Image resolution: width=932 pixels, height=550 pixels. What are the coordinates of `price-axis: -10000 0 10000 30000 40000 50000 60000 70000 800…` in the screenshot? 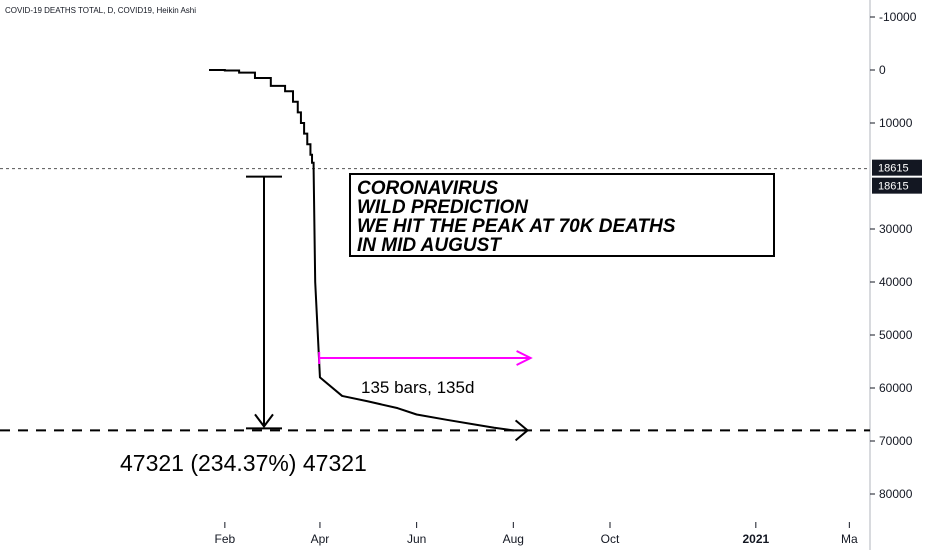 It's located at (893, 275).